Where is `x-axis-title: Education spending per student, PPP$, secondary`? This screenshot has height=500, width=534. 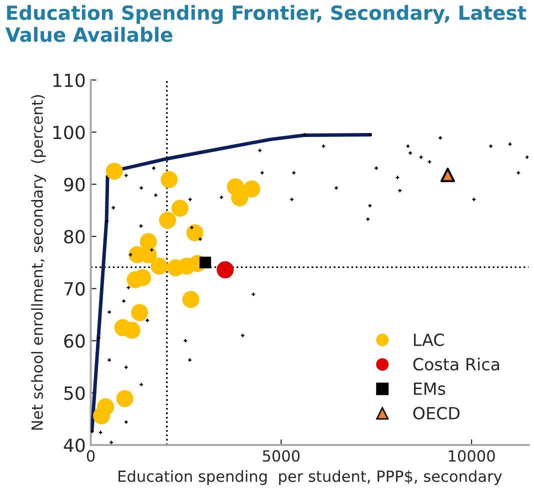 x-axis-title: Education spending per student, PPP$, secondary is located at coordinates (310, 477).